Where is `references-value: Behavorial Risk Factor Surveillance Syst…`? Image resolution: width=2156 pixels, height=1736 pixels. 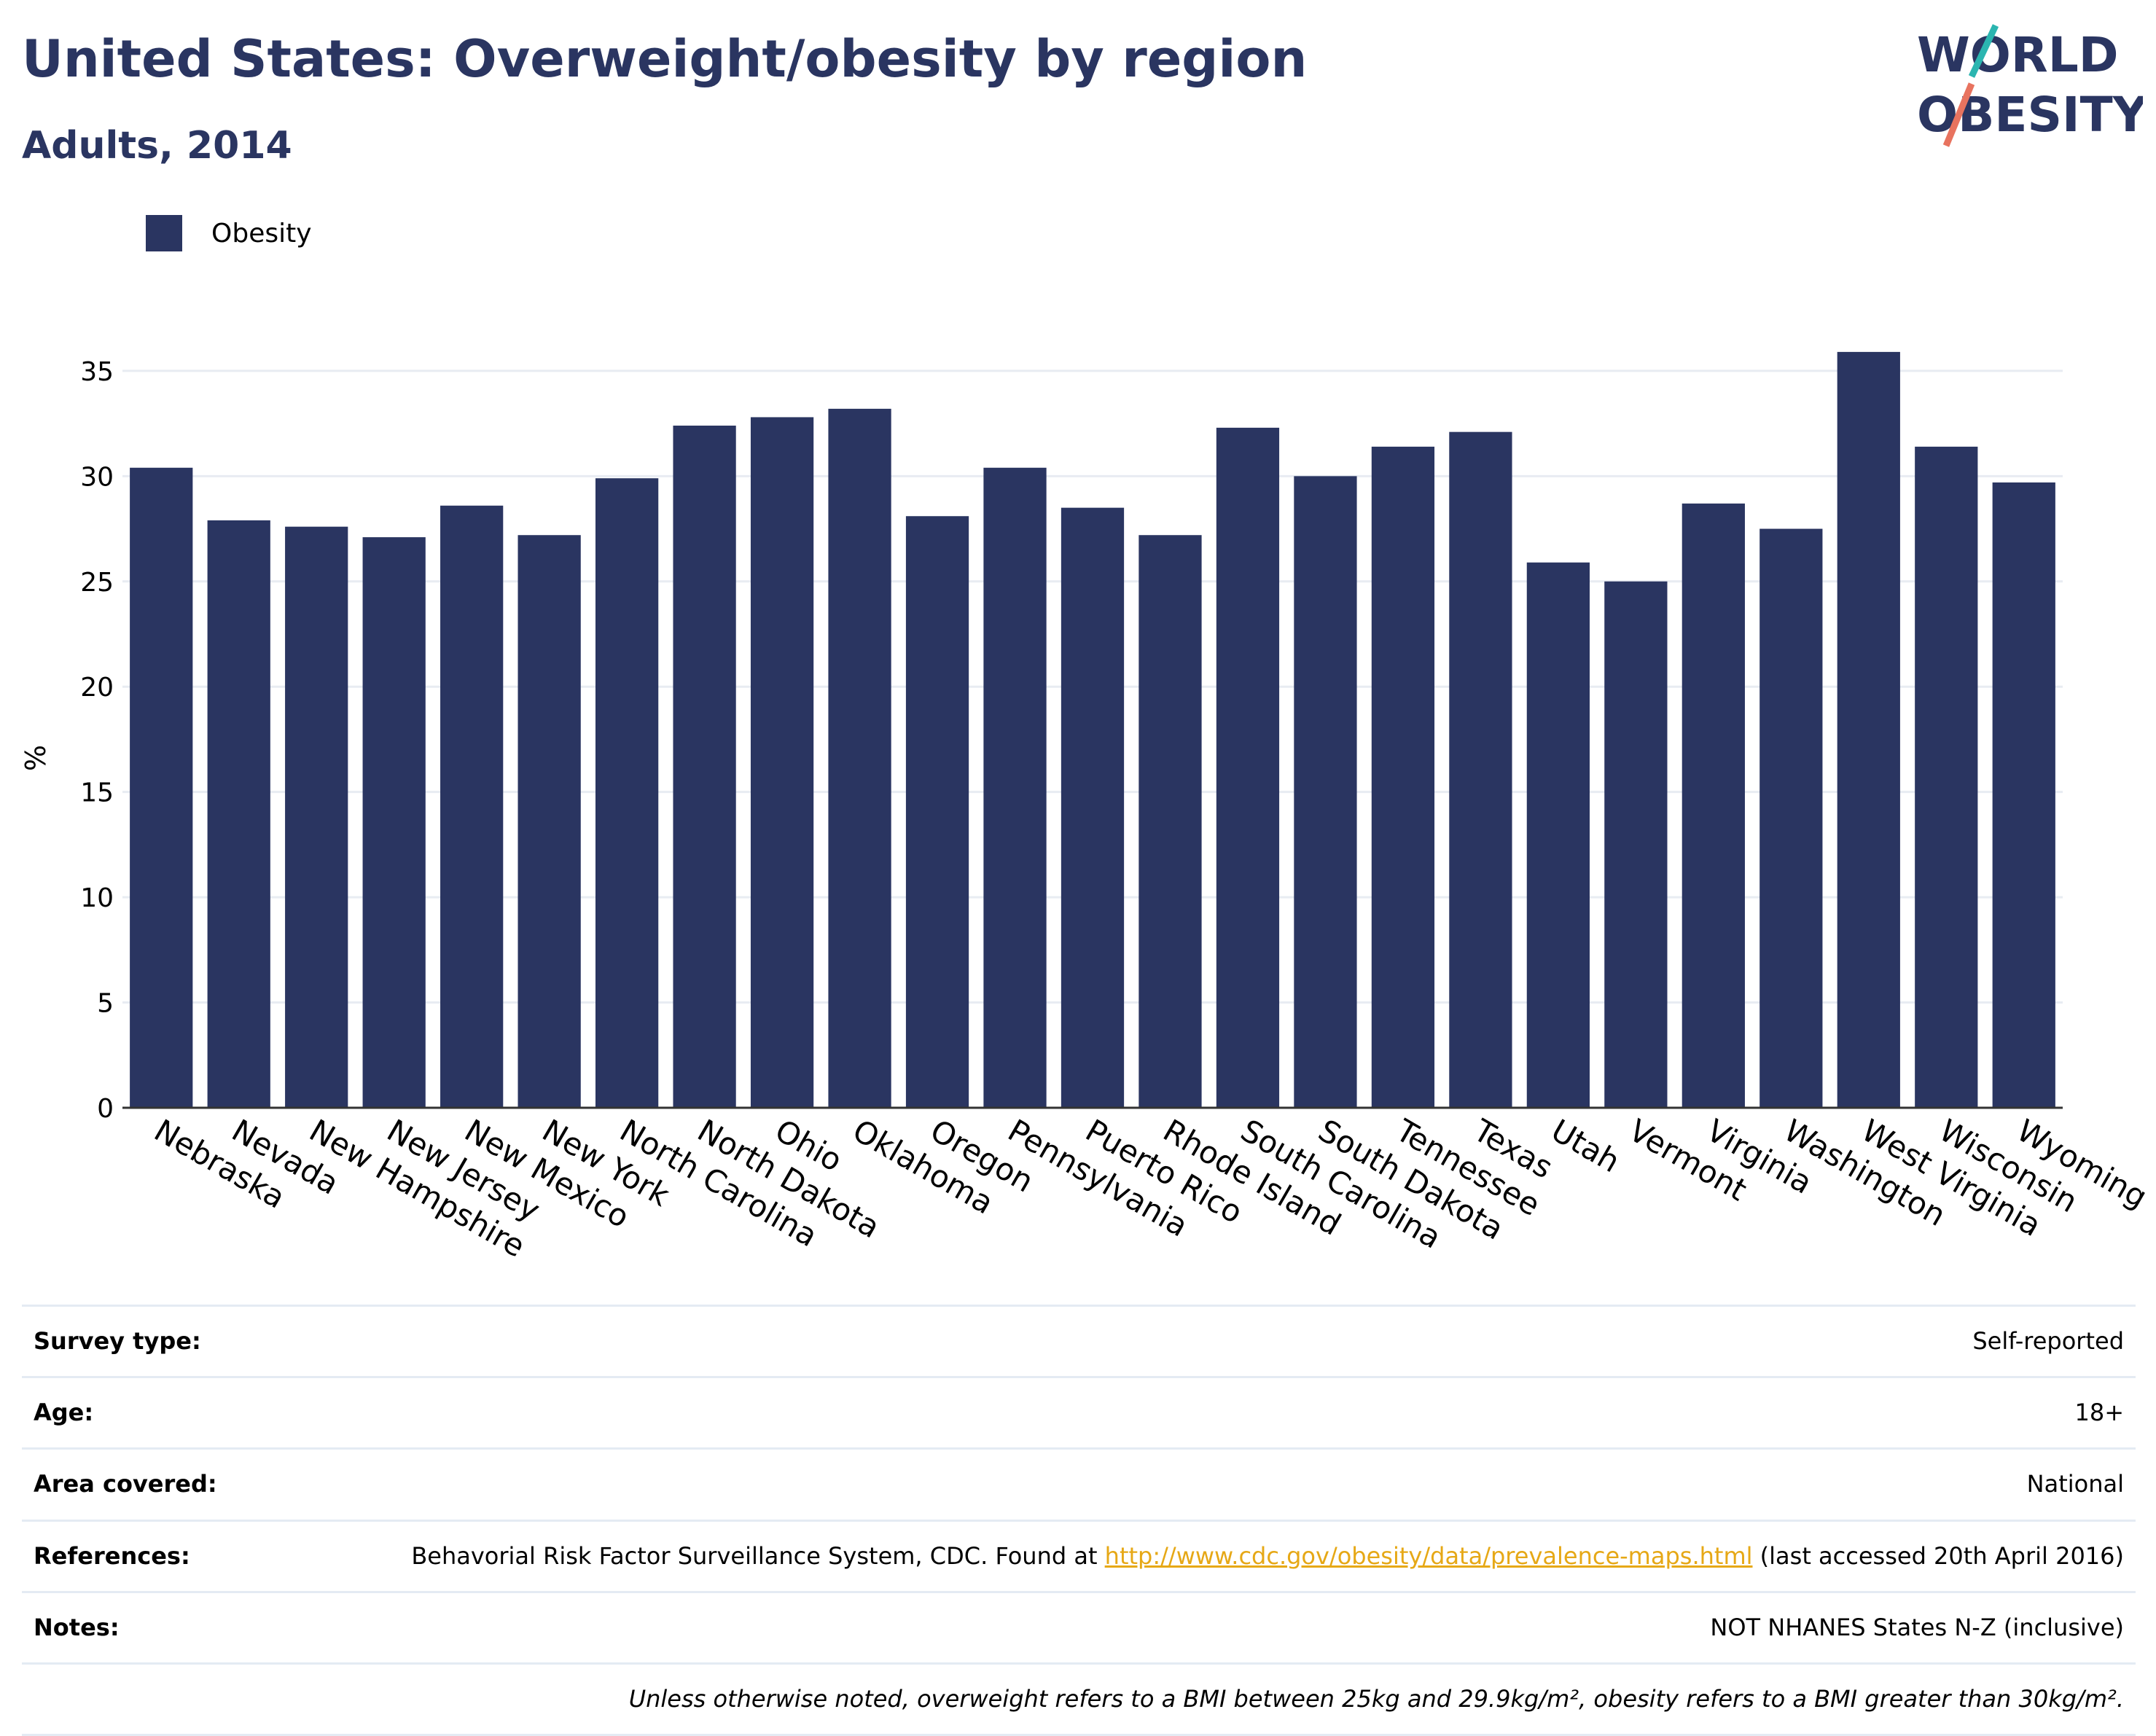
references-value: Behavorial Risk Factor Surveillance Syst… is located at coordinates (1244, 1555).